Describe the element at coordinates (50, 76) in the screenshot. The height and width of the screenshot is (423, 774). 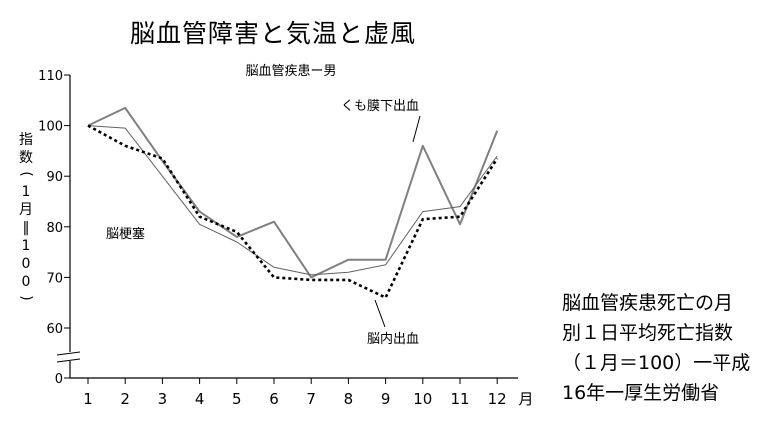
I see `y-tick-label: 110` at that location.